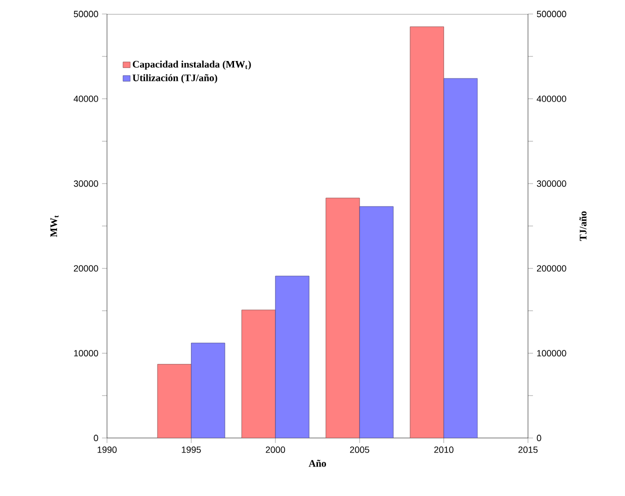 The height and width of the screenshot is (496, 625). Describe the element at coordinates (539, 438) in the screenshot. I see `y2-tick-label: 0` at that location.